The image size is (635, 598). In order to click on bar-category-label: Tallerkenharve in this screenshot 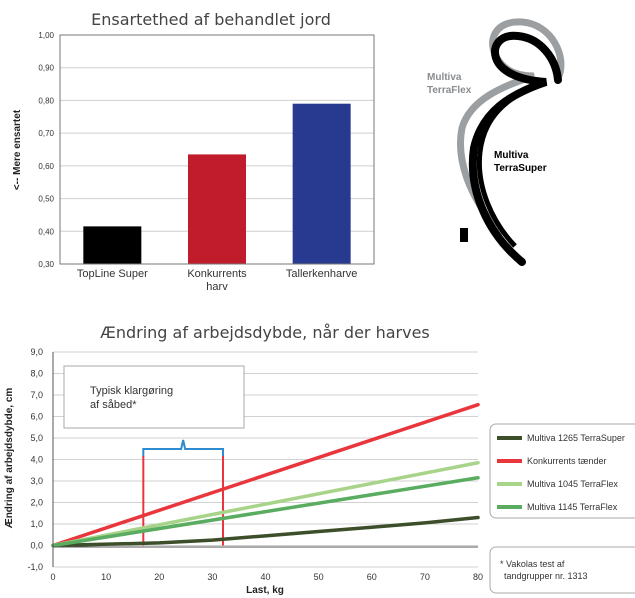, I will do `click(322, 274)`.